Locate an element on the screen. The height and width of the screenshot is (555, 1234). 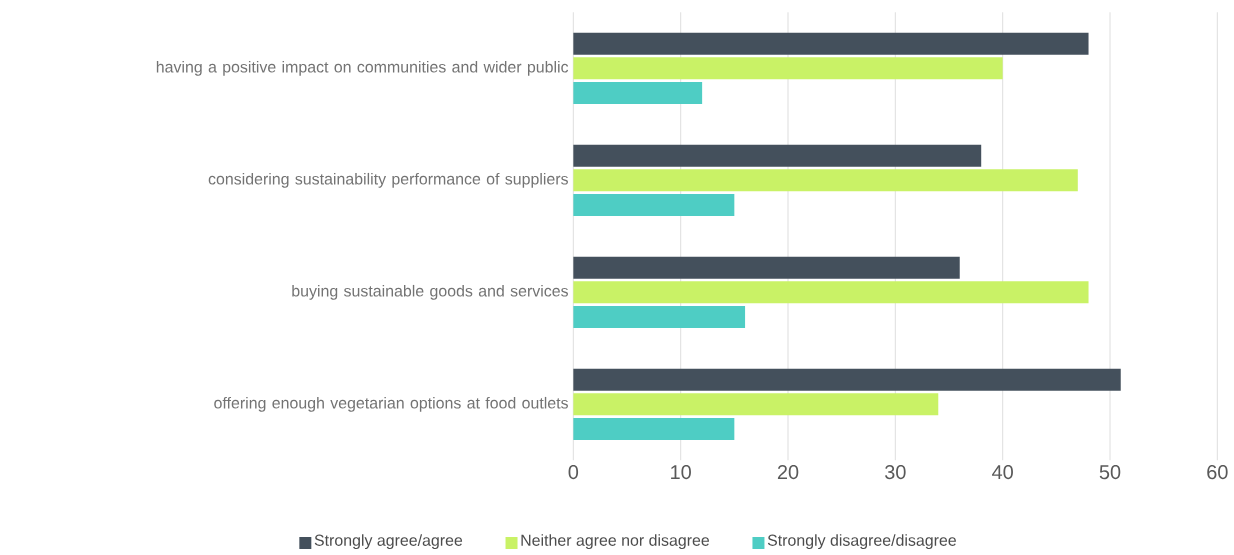
legend-label: Strongly disagree/disagree is located at coordinates (861, 542).